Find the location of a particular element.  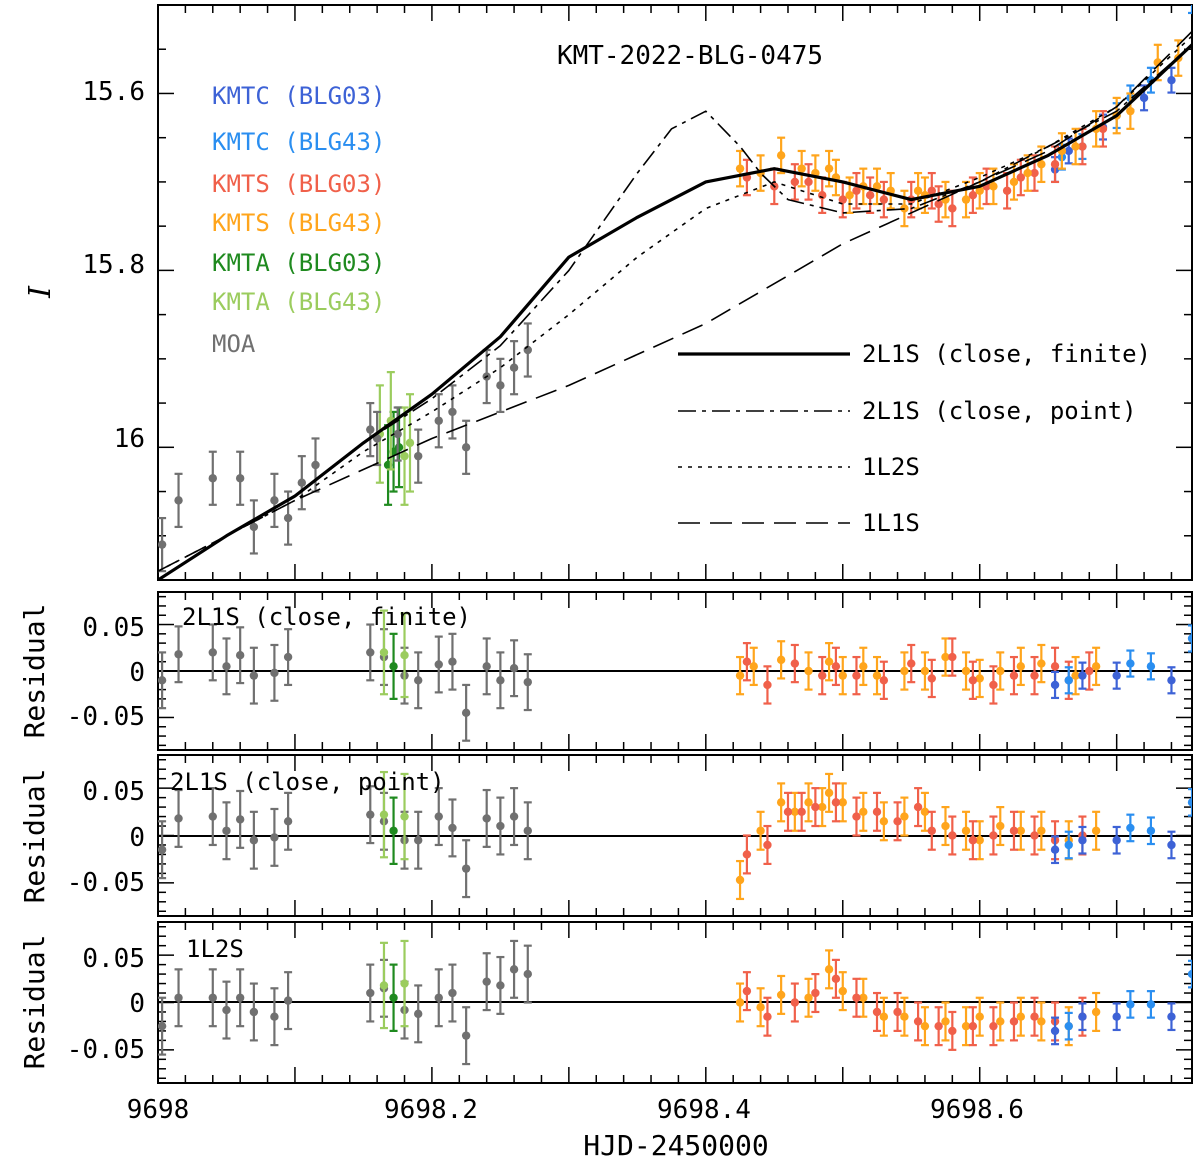

residual-panel-1-ticks is located at coordinates (674, 671).